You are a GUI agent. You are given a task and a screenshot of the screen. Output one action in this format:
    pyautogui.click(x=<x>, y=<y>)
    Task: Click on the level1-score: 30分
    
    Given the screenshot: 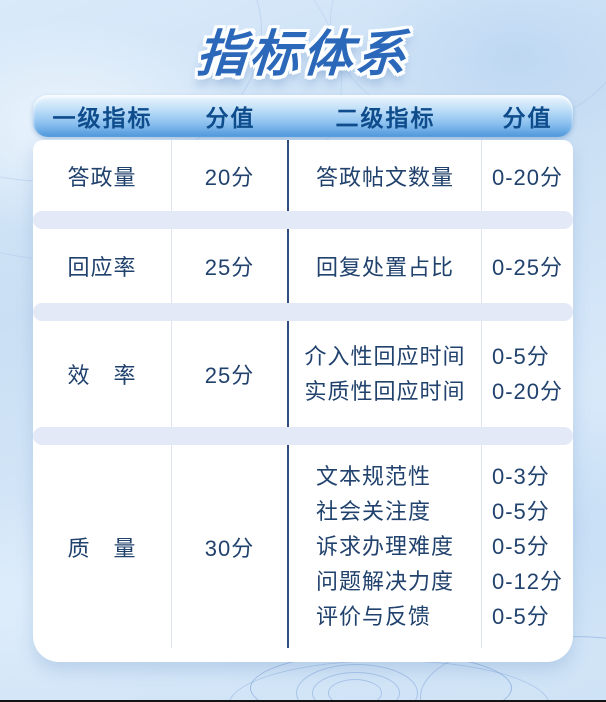 What is the action you would take?
    pyautogui.click(x=230, y=546)
    